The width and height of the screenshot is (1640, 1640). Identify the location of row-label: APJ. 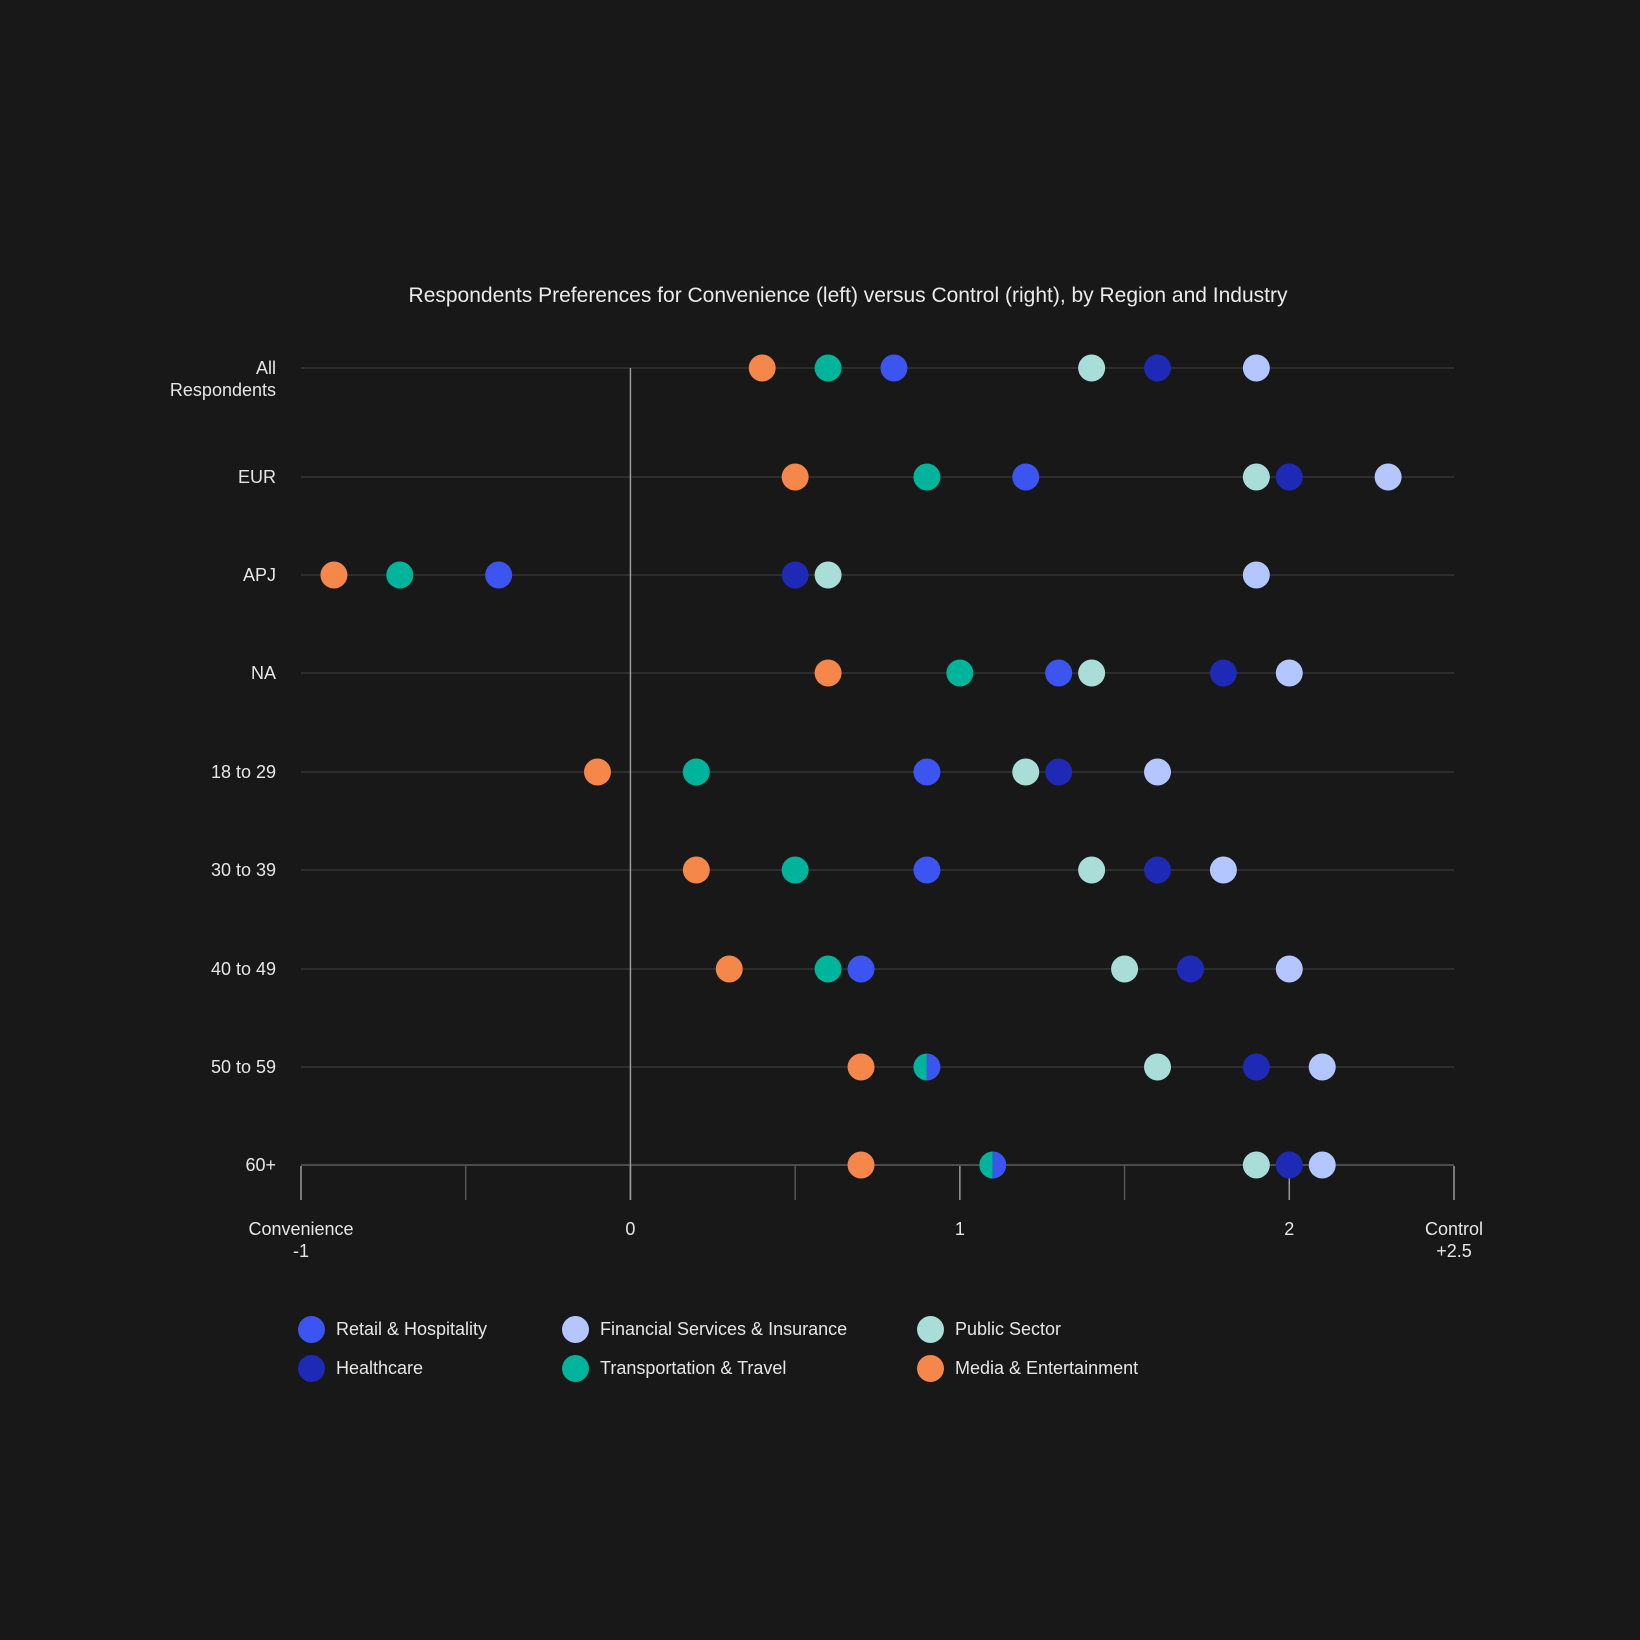
(259, 575).